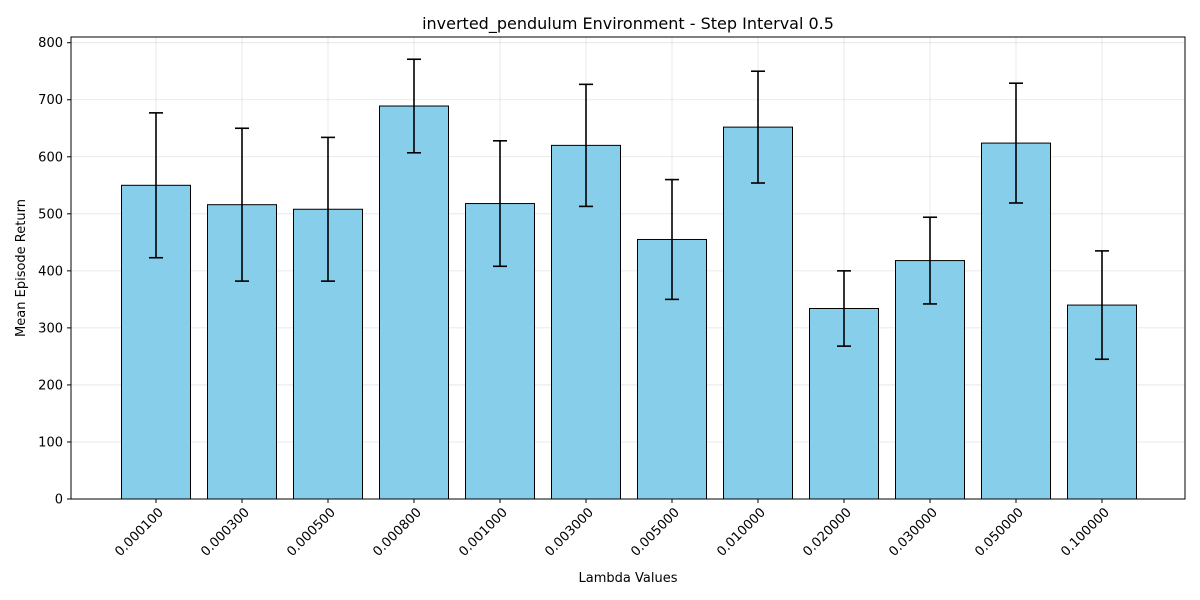 The height and width of the screenshot is (600, 1200). I want to click on y-axis-label: Mean Episode Return, so click(21, 268).